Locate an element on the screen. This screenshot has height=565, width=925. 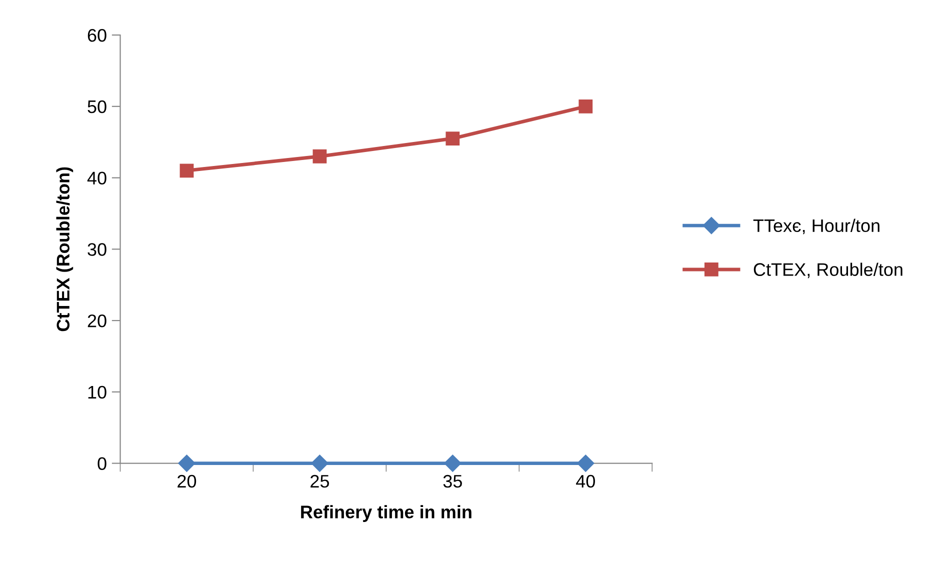
legend-label: TTexє, Hour/ton is located at coordinates (816, 226).